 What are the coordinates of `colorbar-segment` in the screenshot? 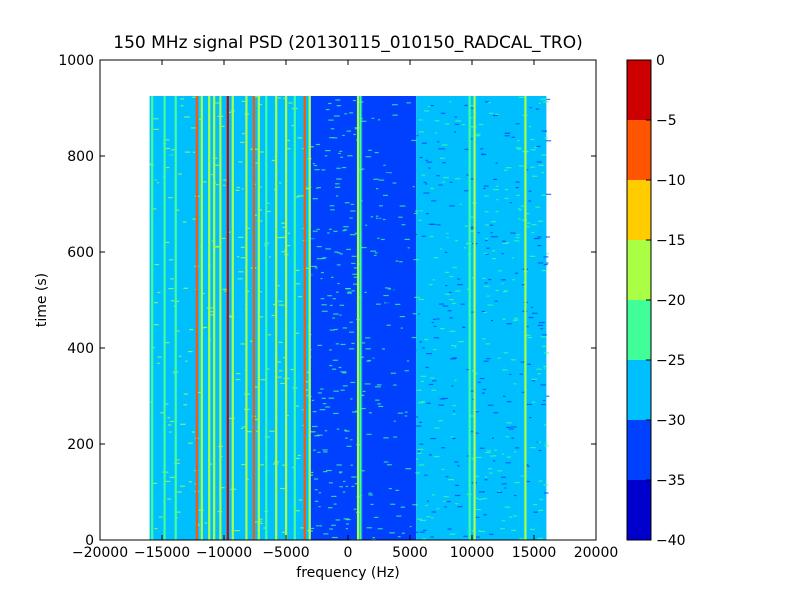 It's located at (639, 150).